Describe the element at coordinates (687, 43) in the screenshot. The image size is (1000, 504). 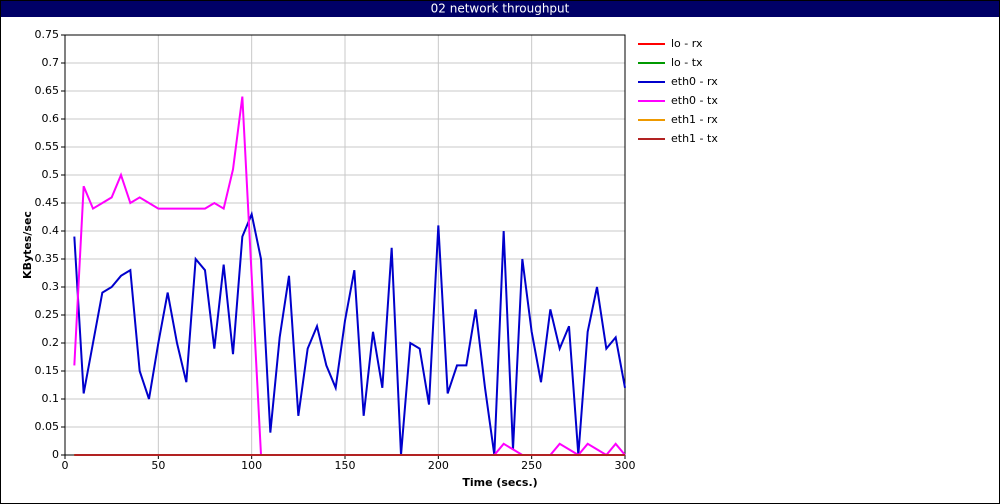
I see `legend-label: lo - rx` at that location.